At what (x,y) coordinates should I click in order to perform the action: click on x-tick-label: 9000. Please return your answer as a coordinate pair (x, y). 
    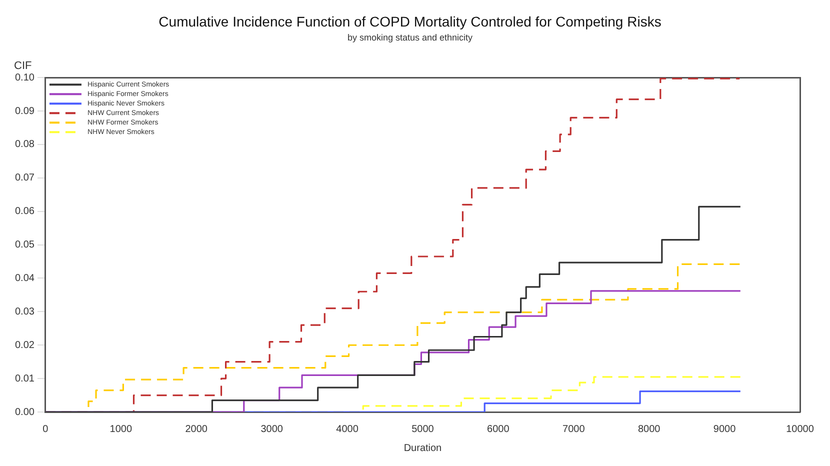
    Looking at the image, I should click on (724, 429).